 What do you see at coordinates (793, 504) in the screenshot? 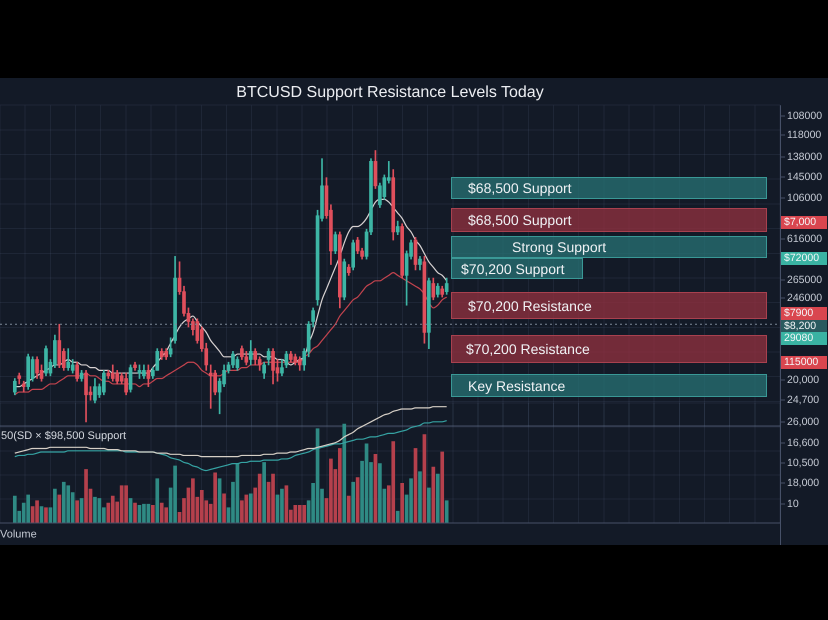
I see `text: 10` at bounding box center [793, 504].